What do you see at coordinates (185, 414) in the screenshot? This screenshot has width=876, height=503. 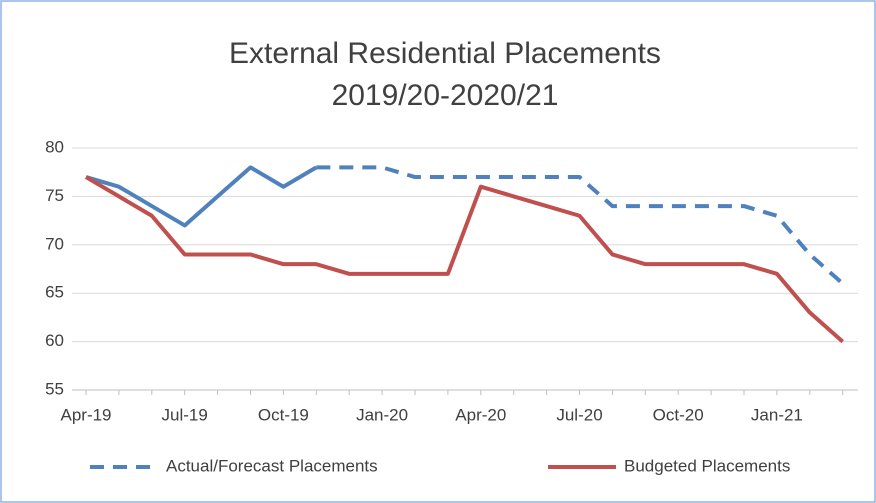 I see `x-tick-label: Jul-19` at bounding box center [185, 414].